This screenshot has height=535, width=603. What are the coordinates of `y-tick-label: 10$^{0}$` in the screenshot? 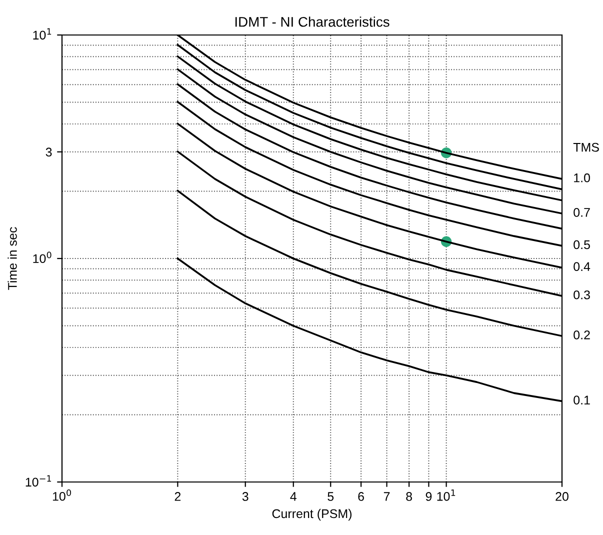 It's located at (42, 258).